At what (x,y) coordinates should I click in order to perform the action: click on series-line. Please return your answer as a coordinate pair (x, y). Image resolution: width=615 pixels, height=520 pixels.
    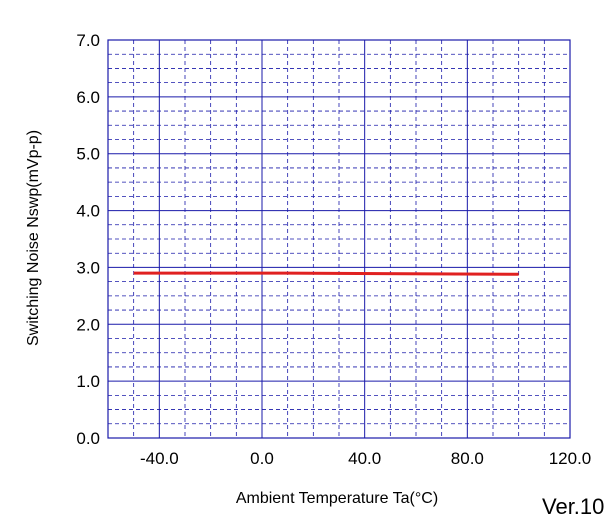
    Looking at the image, I should click on (326, 273).